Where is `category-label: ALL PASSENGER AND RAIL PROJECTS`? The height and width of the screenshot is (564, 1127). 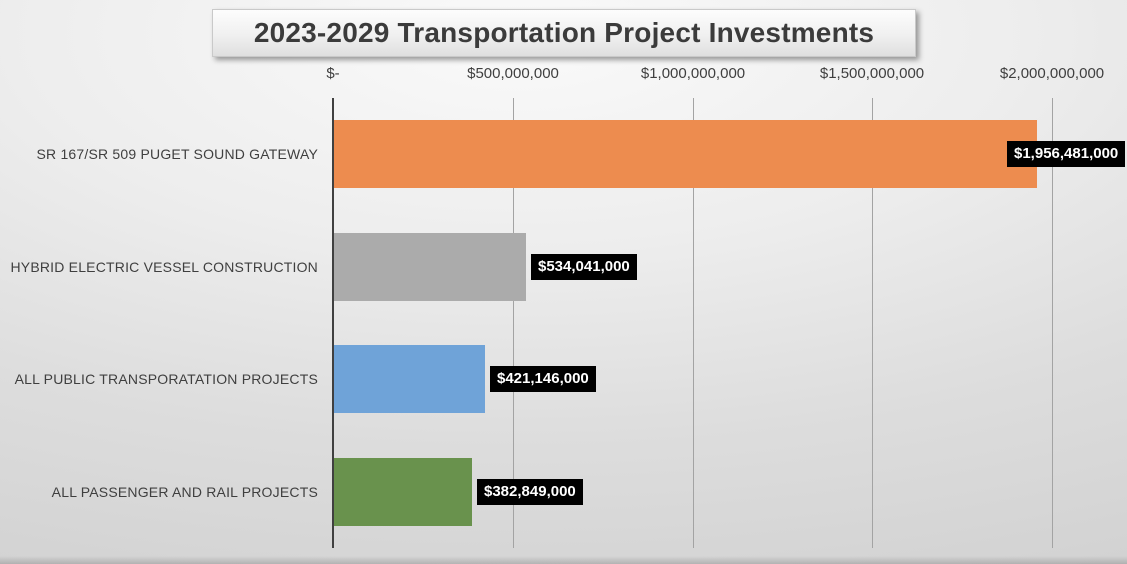
category-label: ALL PASSENGER AND RAIL PROJECTS is located at coordinates (184, 492).